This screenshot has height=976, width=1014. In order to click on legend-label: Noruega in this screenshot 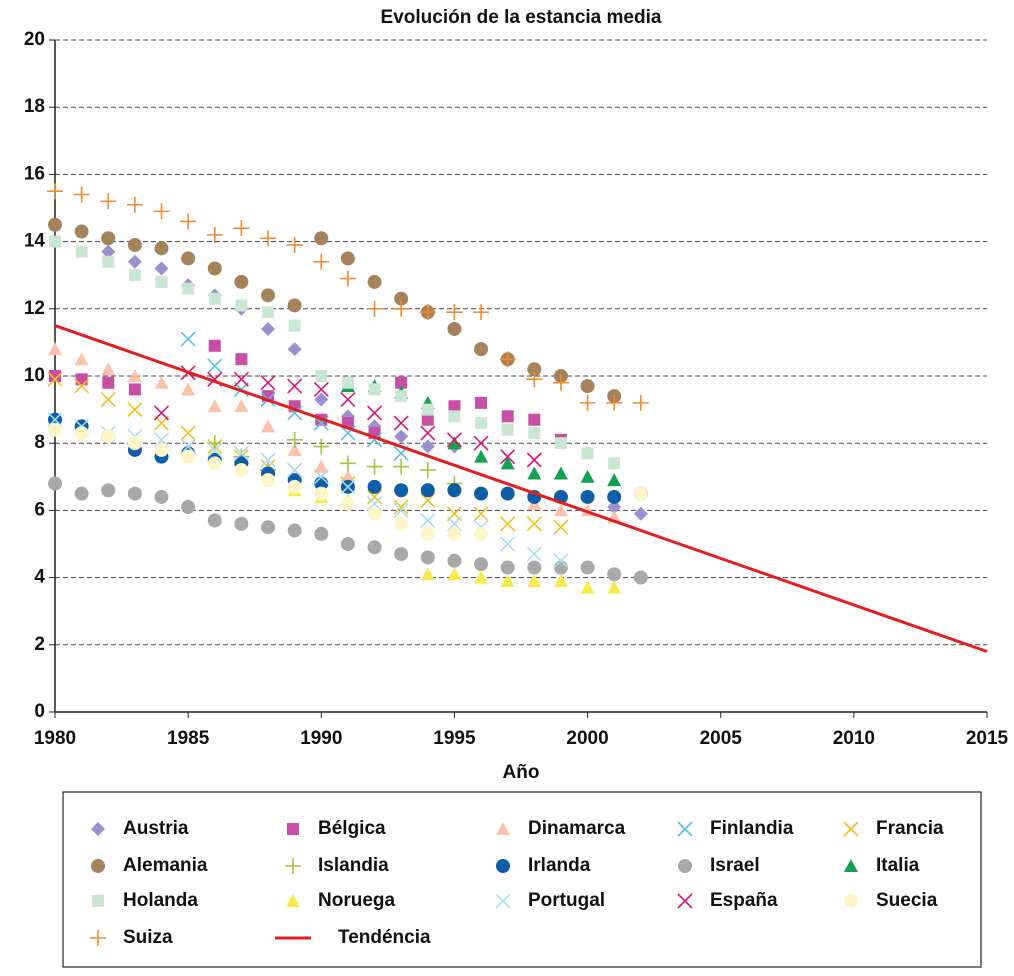, I will do `click(357, 900)`.